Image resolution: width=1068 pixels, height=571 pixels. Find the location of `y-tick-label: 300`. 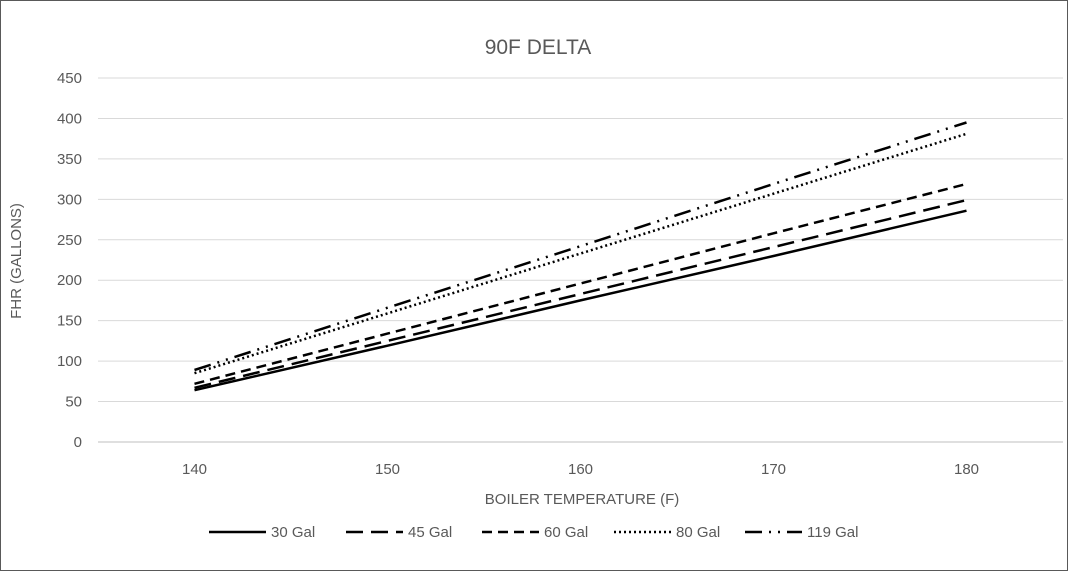

y-tick-label: 300 is located at coordinates (69, 199).